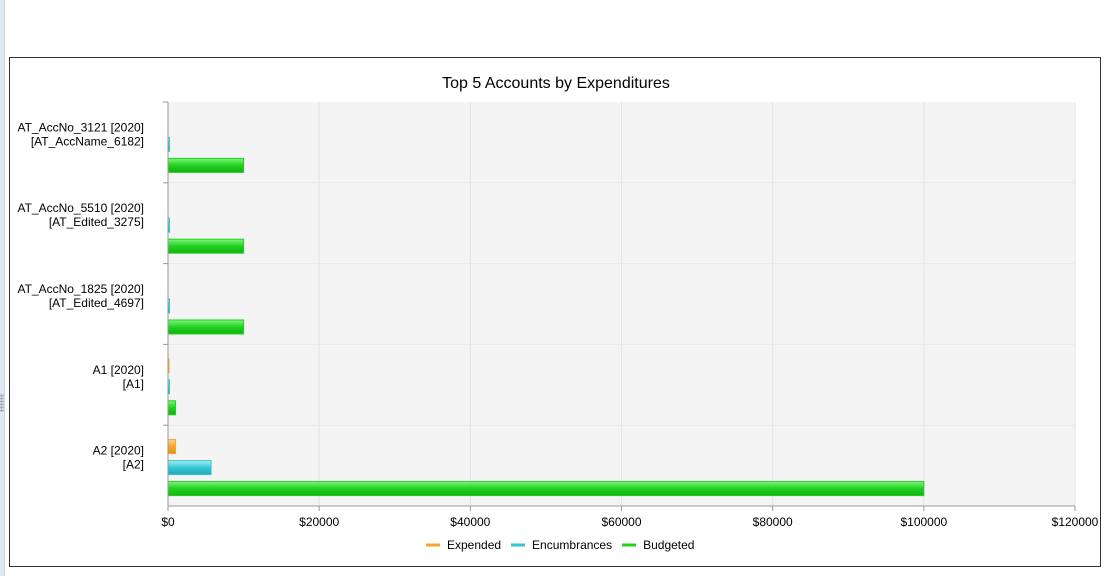  I want to click on y-category-label: AT_AccNo_5510 [2020], so click(80, 208).